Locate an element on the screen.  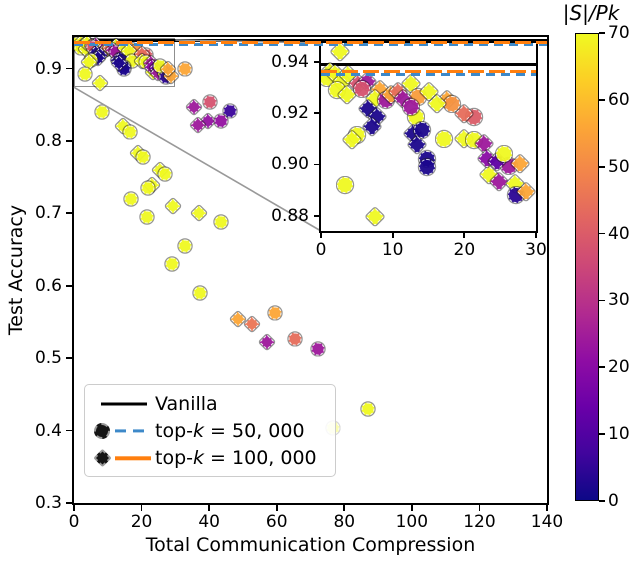
blue-dashed-line-icon is located at coordinates (133, 431).